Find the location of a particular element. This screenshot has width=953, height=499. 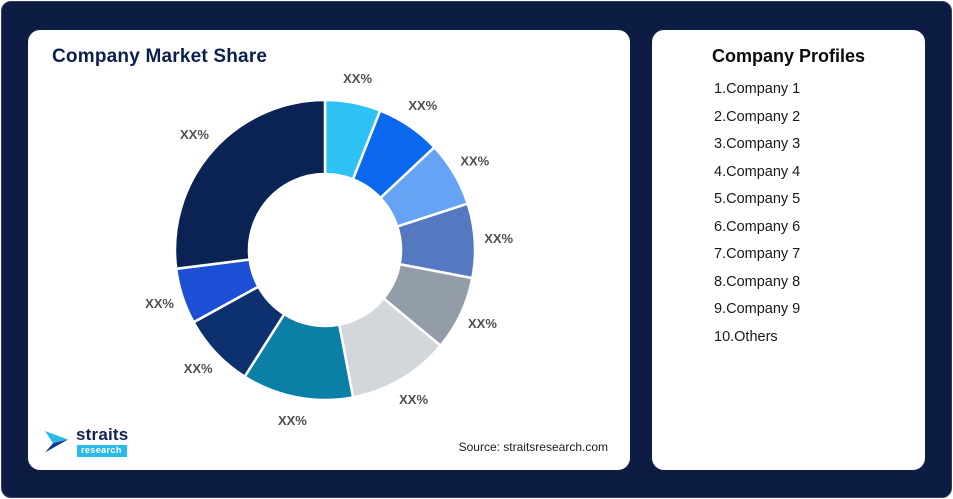

straits-research-logo: straits research is located at coordinates (86, 441).